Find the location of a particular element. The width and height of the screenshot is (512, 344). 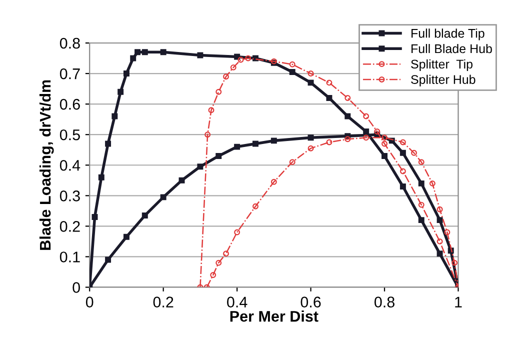

x-tick-label: 0.8 is located at coordinates (384, 302).